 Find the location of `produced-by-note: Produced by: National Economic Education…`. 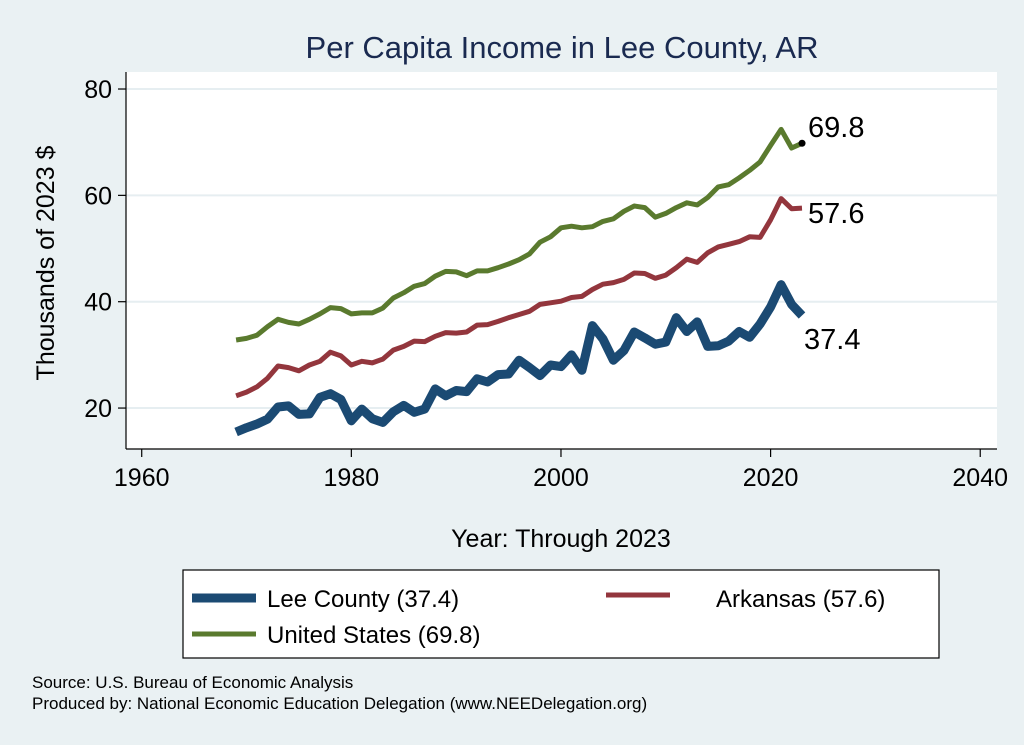

produced-by-note: Produced by: National Economic Education… is located at coordinates (339, 703).